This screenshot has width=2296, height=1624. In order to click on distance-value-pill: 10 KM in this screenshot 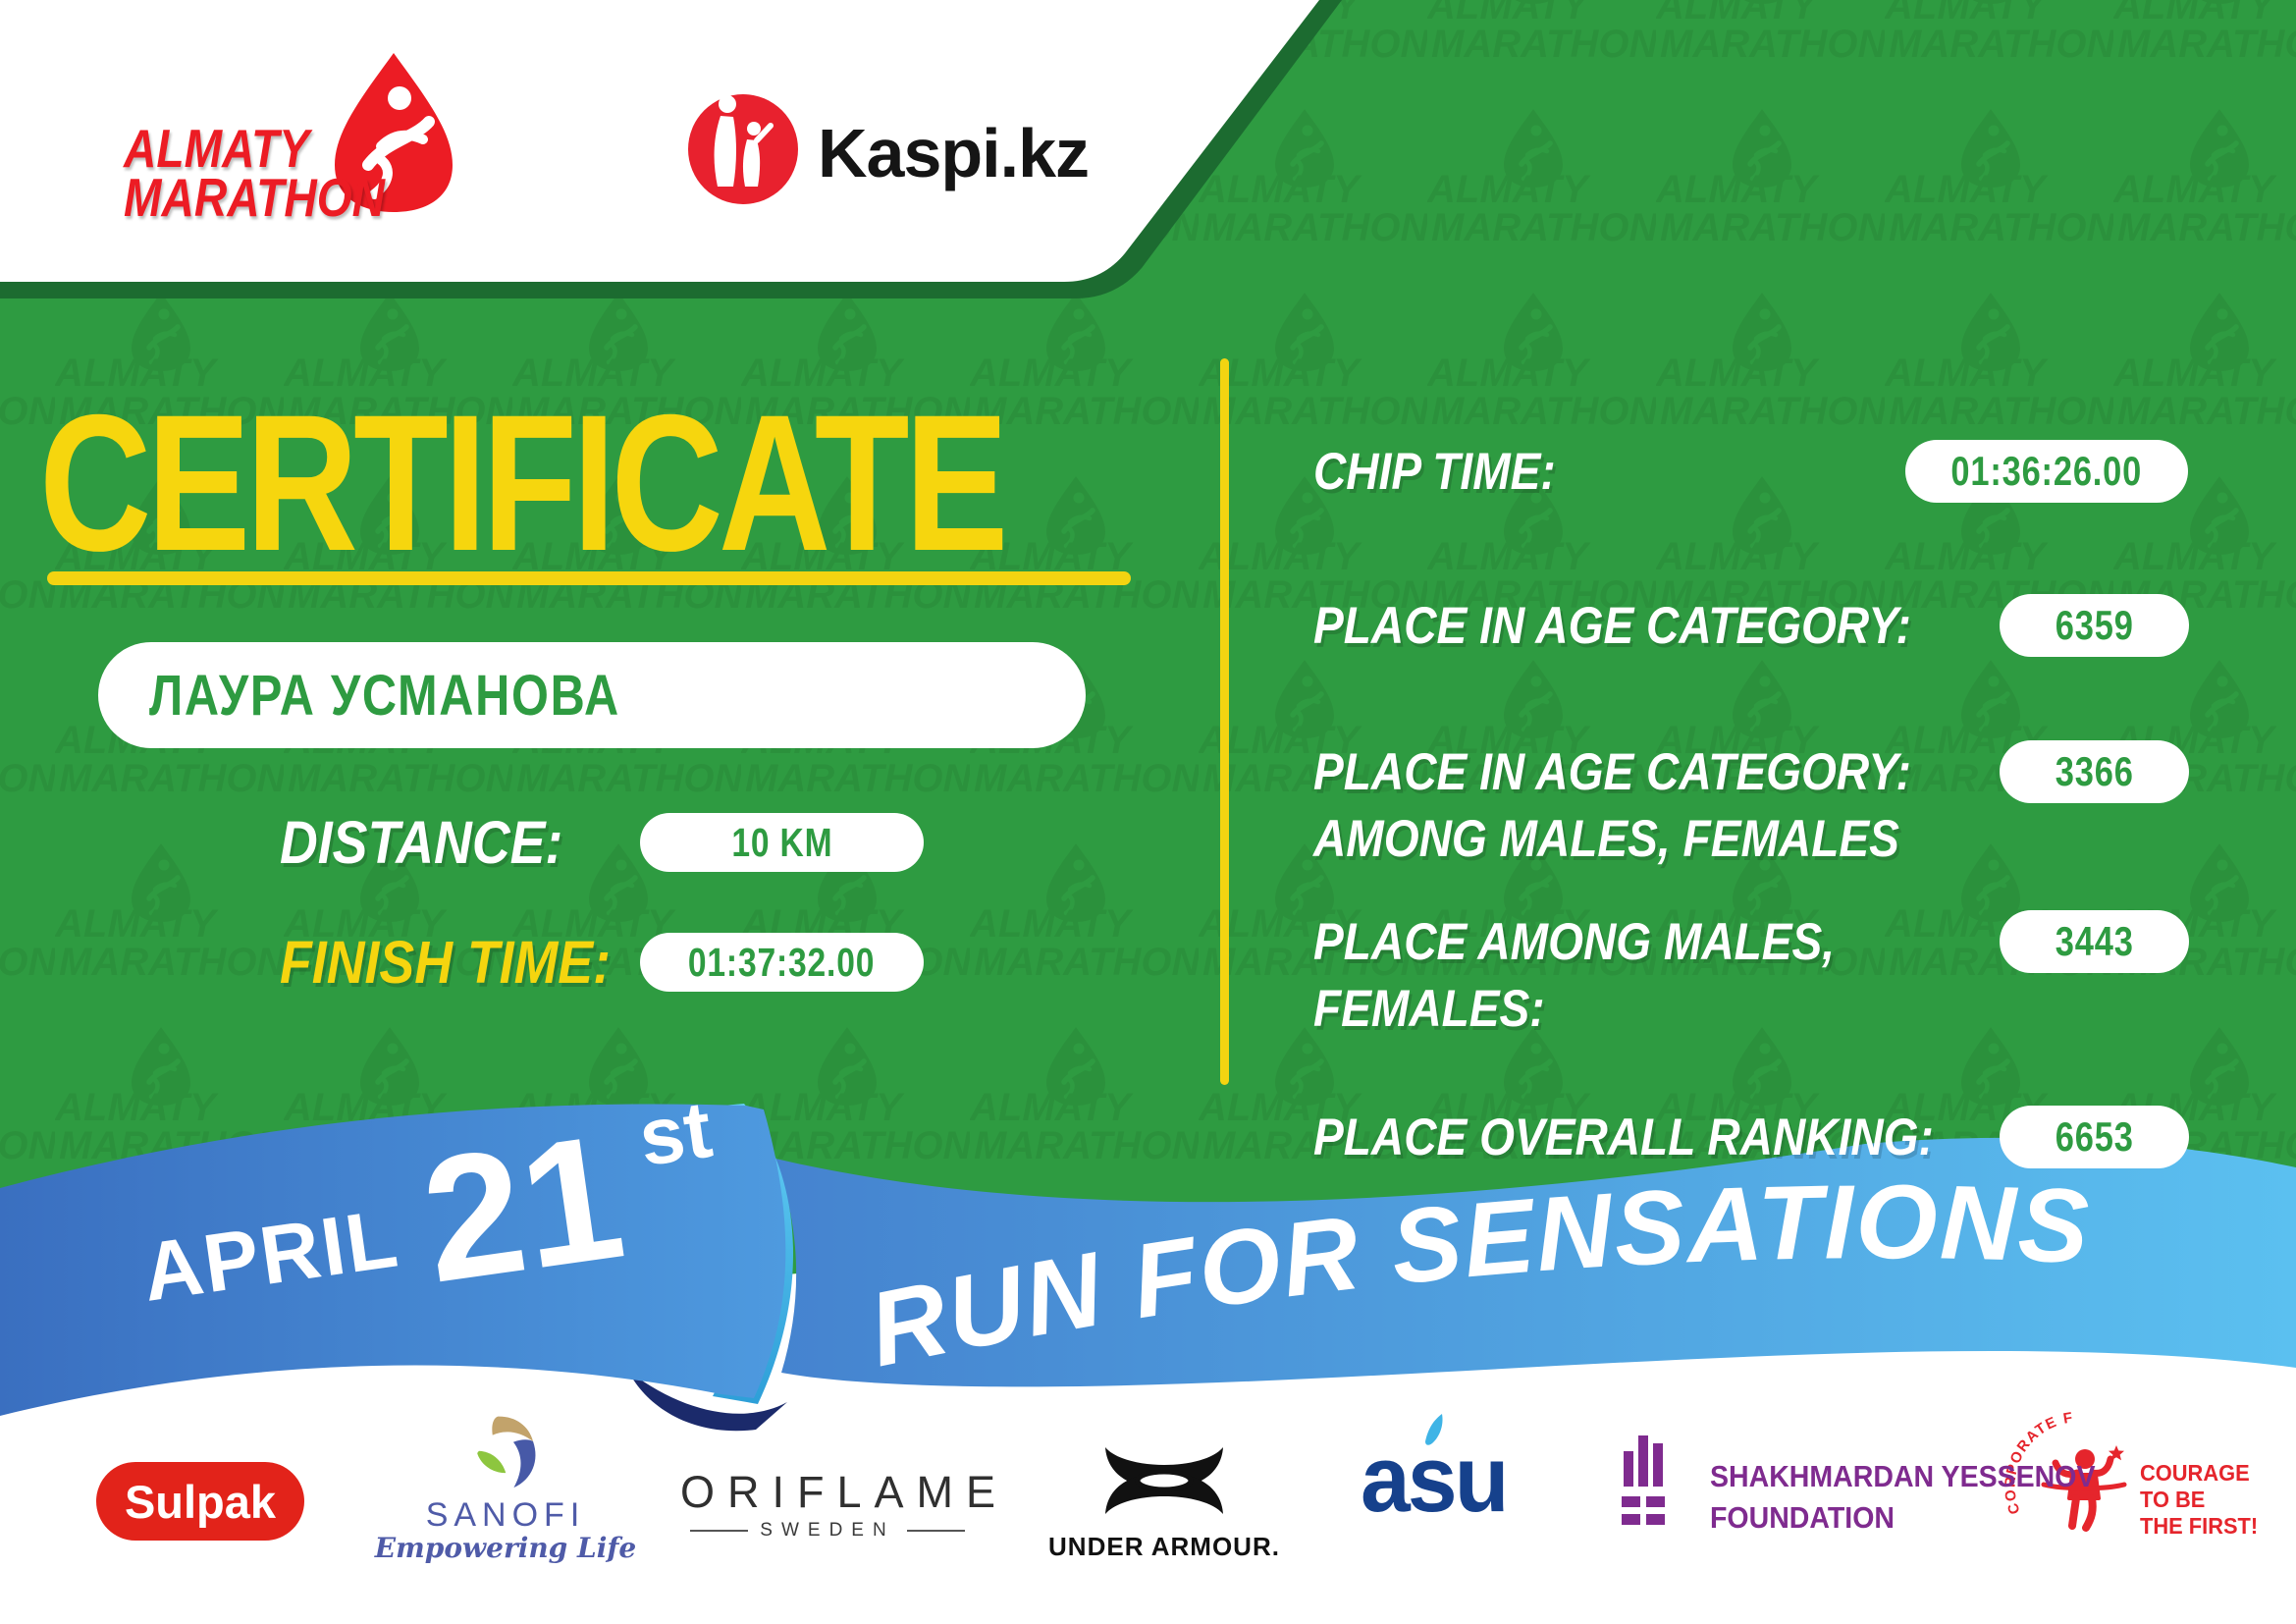, I will do `click(782, 842)`.